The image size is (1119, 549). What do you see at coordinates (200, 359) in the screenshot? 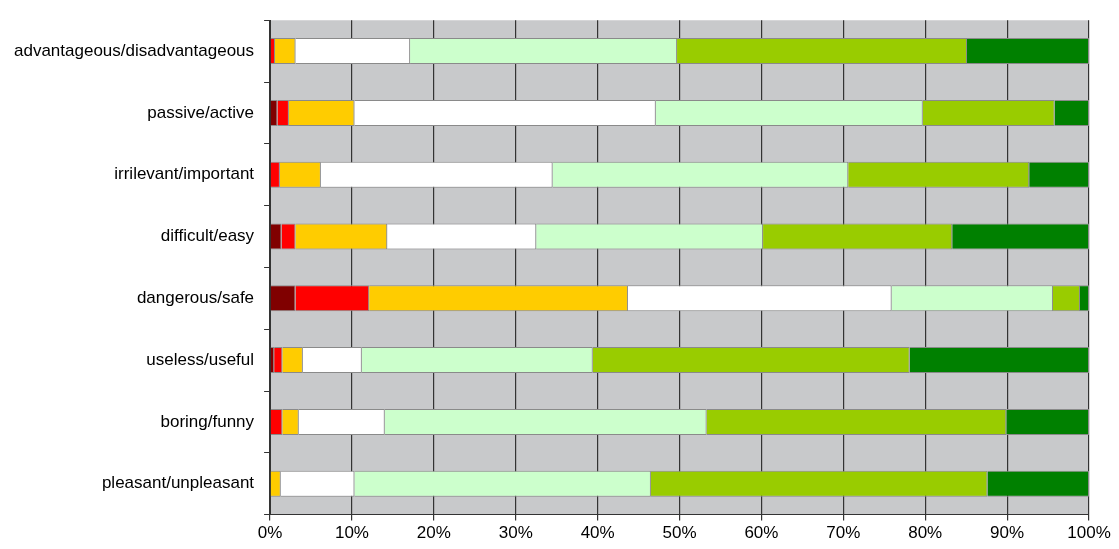
I see `y-tick-label: useless/useful` at bounding box center [200, 359].